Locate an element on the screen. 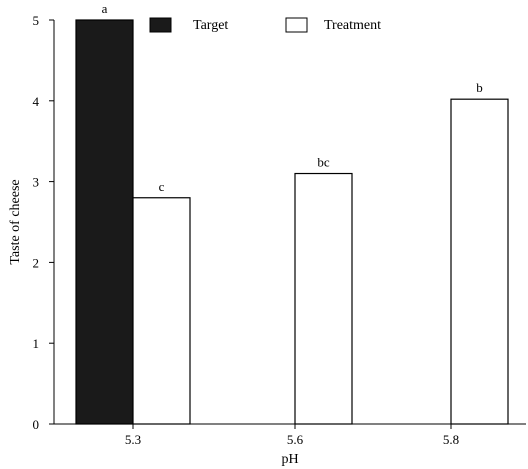 This screenshot has width=528, height=469. x-ticks: 5.3 5.6 5.8 is located at coordinates (292, 435).